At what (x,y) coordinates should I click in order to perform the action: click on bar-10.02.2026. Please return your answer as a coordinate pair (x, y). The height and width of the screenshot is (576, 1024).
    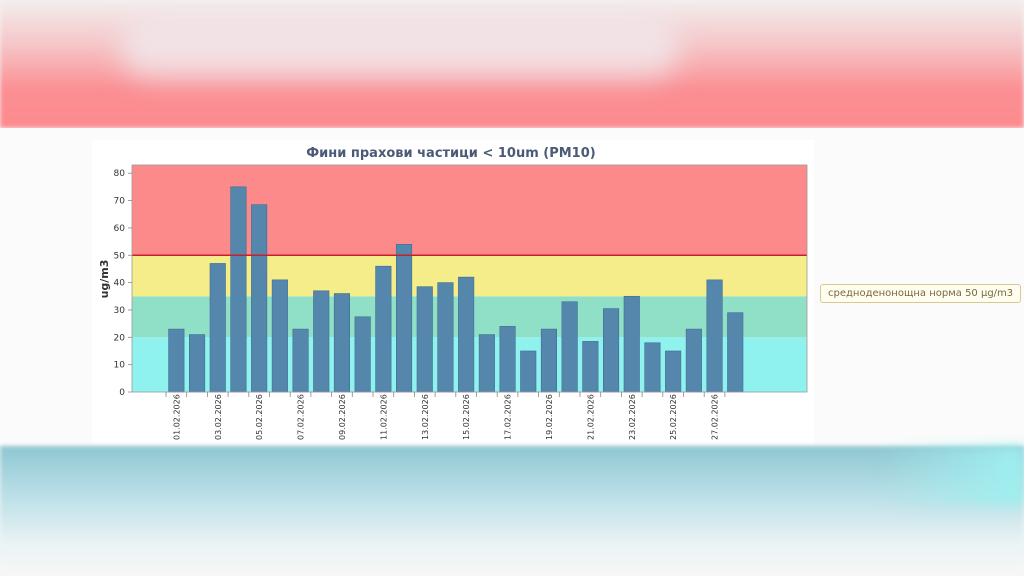
    Looking at the image, I should click on (362, 354).